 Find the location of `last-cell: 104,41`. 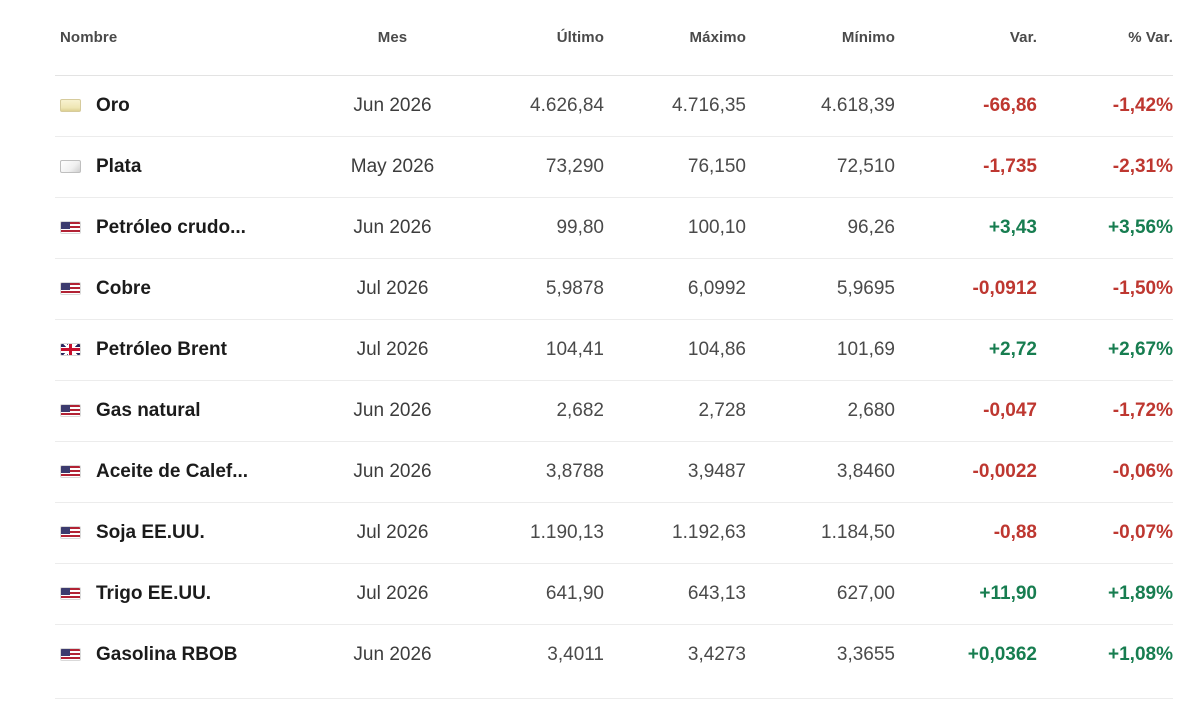

last-cell: 104,41 is located at coordinates (539, 349).